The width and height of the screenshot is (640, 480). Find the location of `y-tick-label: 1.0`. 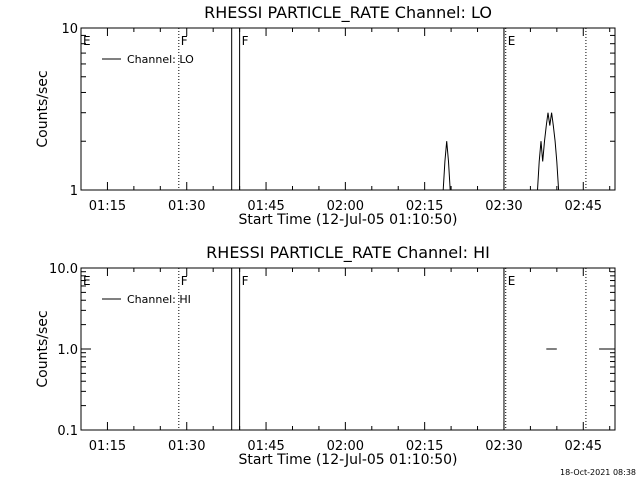

y-tick-label: 1.0 is located at coordinates (67, 350).